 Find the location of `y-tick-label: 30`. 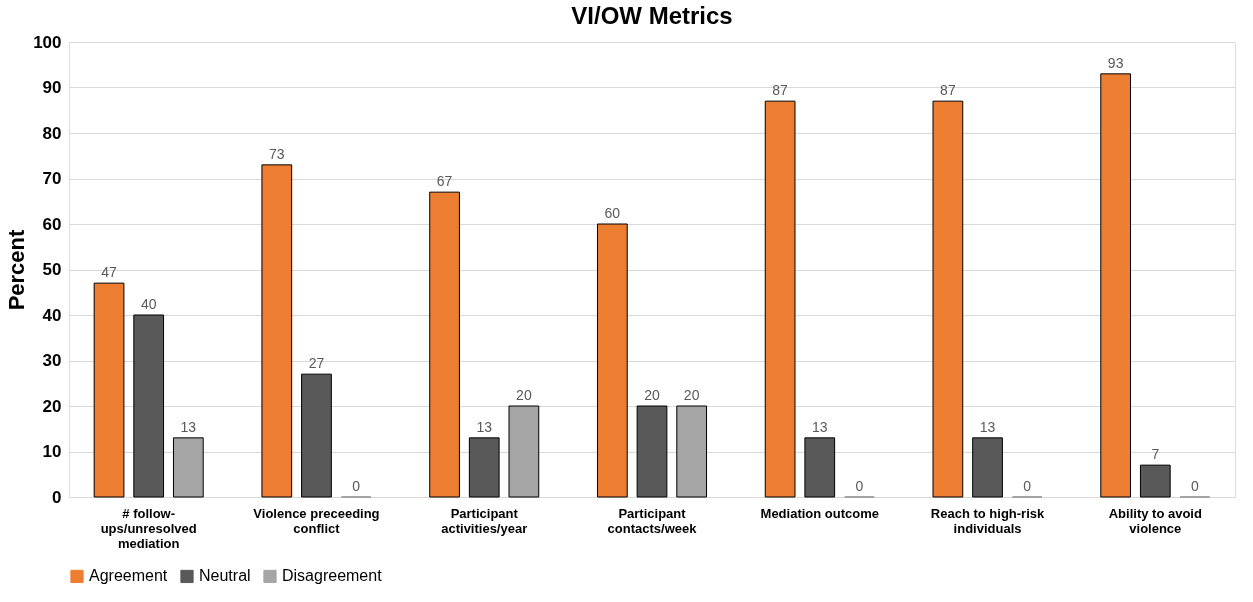

y-tick-label: 30 is located at coordinates (52, 360).